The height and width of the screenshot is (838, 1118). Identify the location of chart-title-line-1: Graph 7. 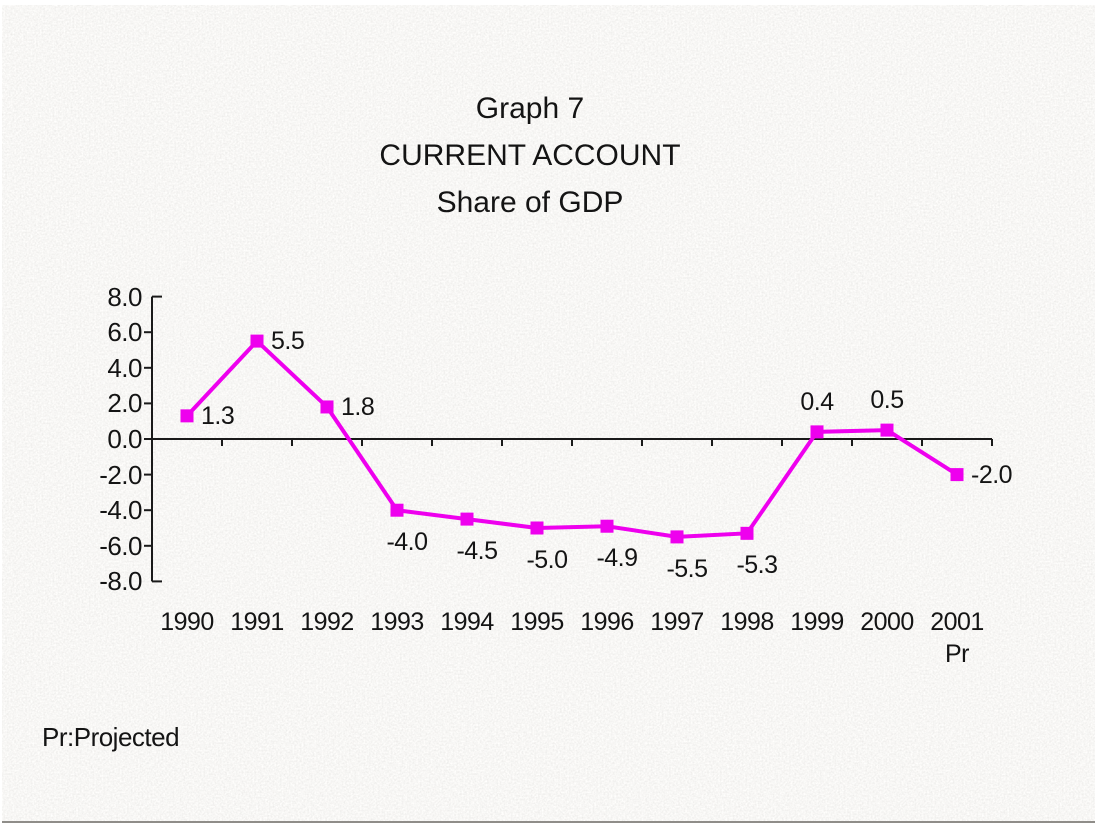
(530, 108).